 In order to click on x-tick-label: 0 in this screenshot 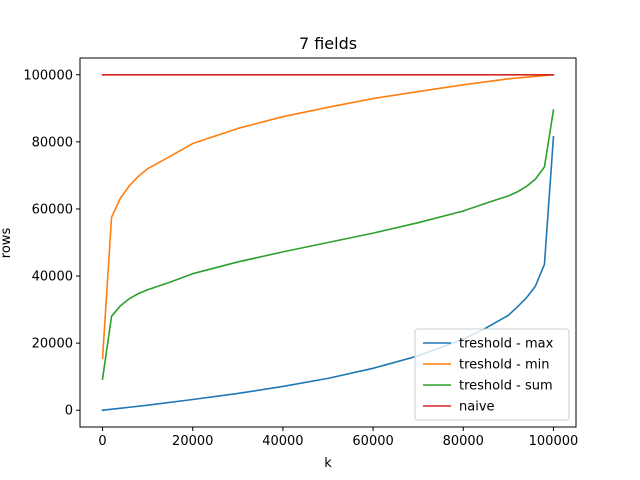, I will do `click(102, 441)`.